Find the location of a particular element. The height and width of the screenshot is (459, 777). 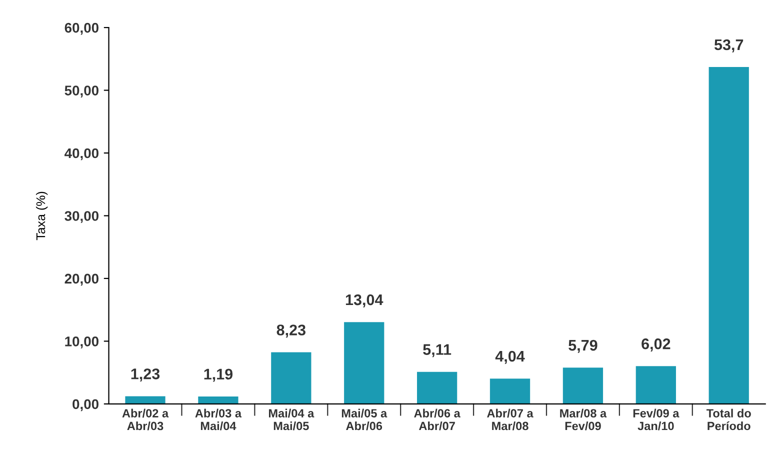

x-tick-label: Abr/06 a Abr/07 is located at coordinates (437, 419).